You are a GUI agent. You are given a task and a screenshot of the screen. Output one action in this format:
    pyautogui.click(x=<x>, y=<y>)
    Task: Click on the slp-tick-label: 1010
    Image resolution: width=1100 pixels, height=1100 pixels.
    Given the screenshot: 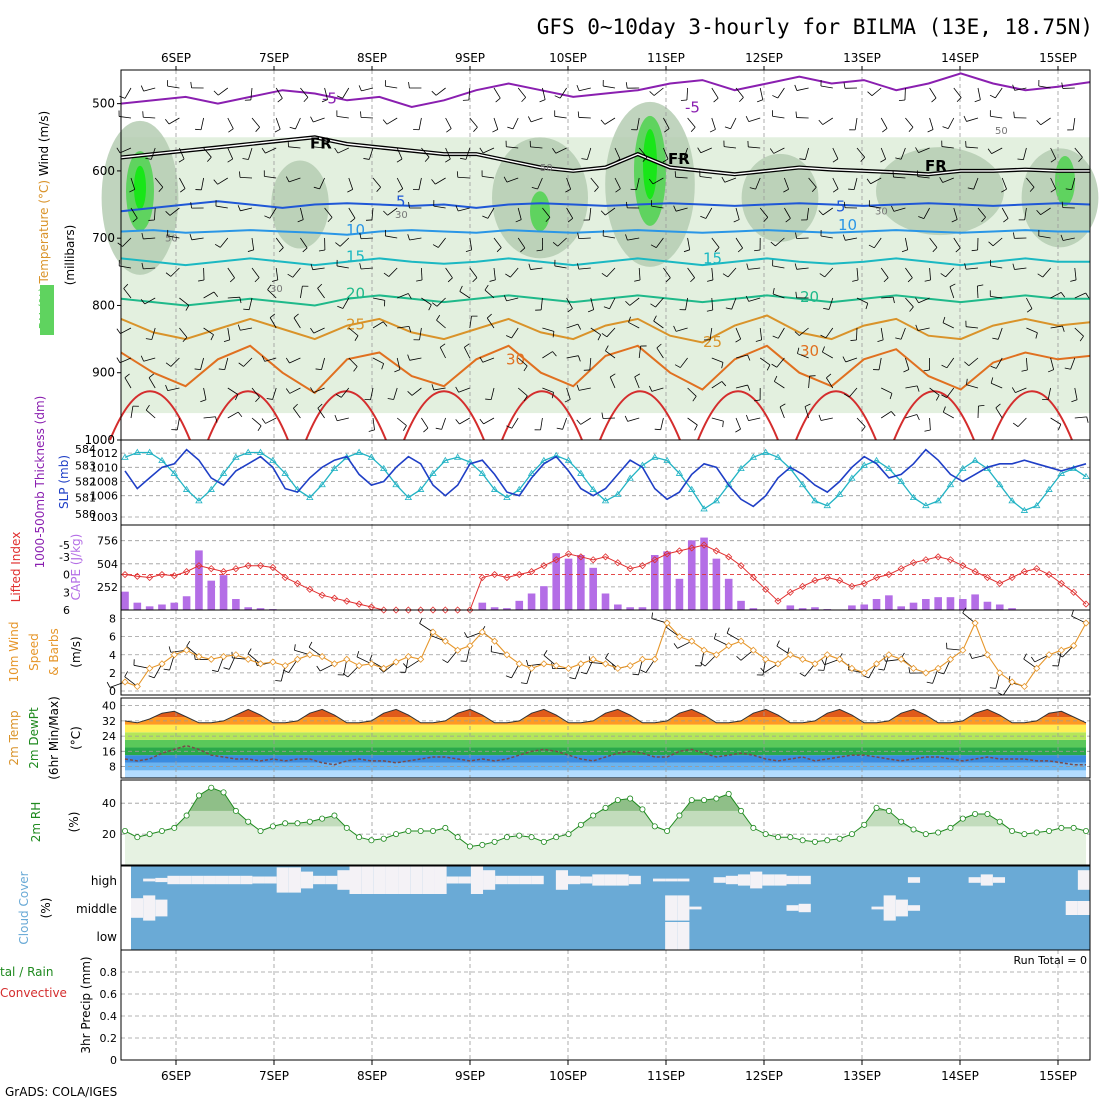 What is the action you would take?
    pyautogui.click(x=104, y=467)
    